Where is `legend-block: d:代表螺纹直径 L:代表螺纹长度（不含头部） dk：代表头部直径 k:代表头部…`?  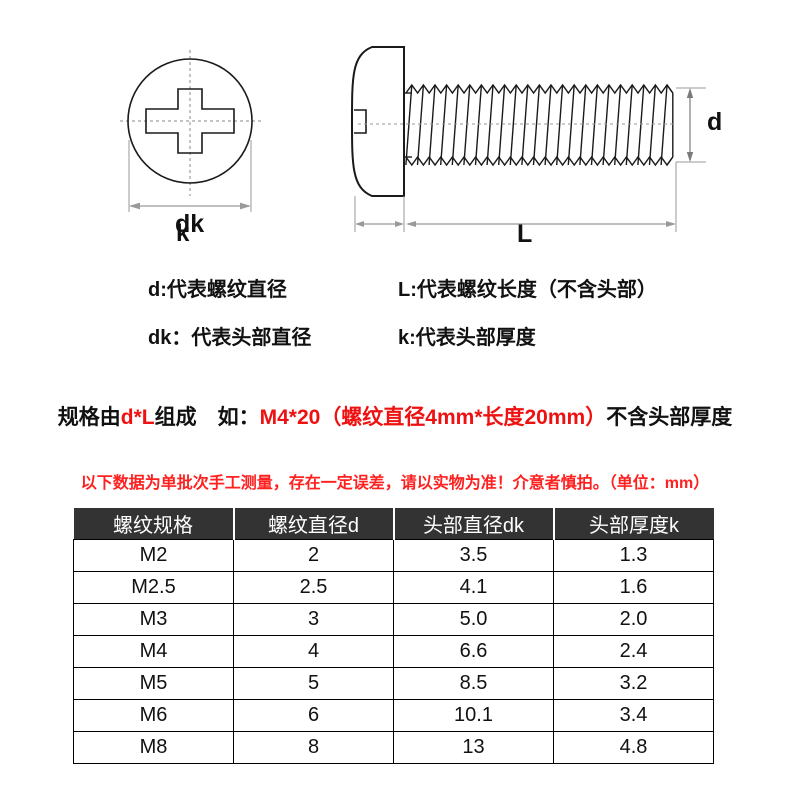
legend-block: d:代表螺纹直径 L:代表螺纹长度（不含头部） dk：代表头部直径 k:代表头部… is located at coordinates (395, 325).